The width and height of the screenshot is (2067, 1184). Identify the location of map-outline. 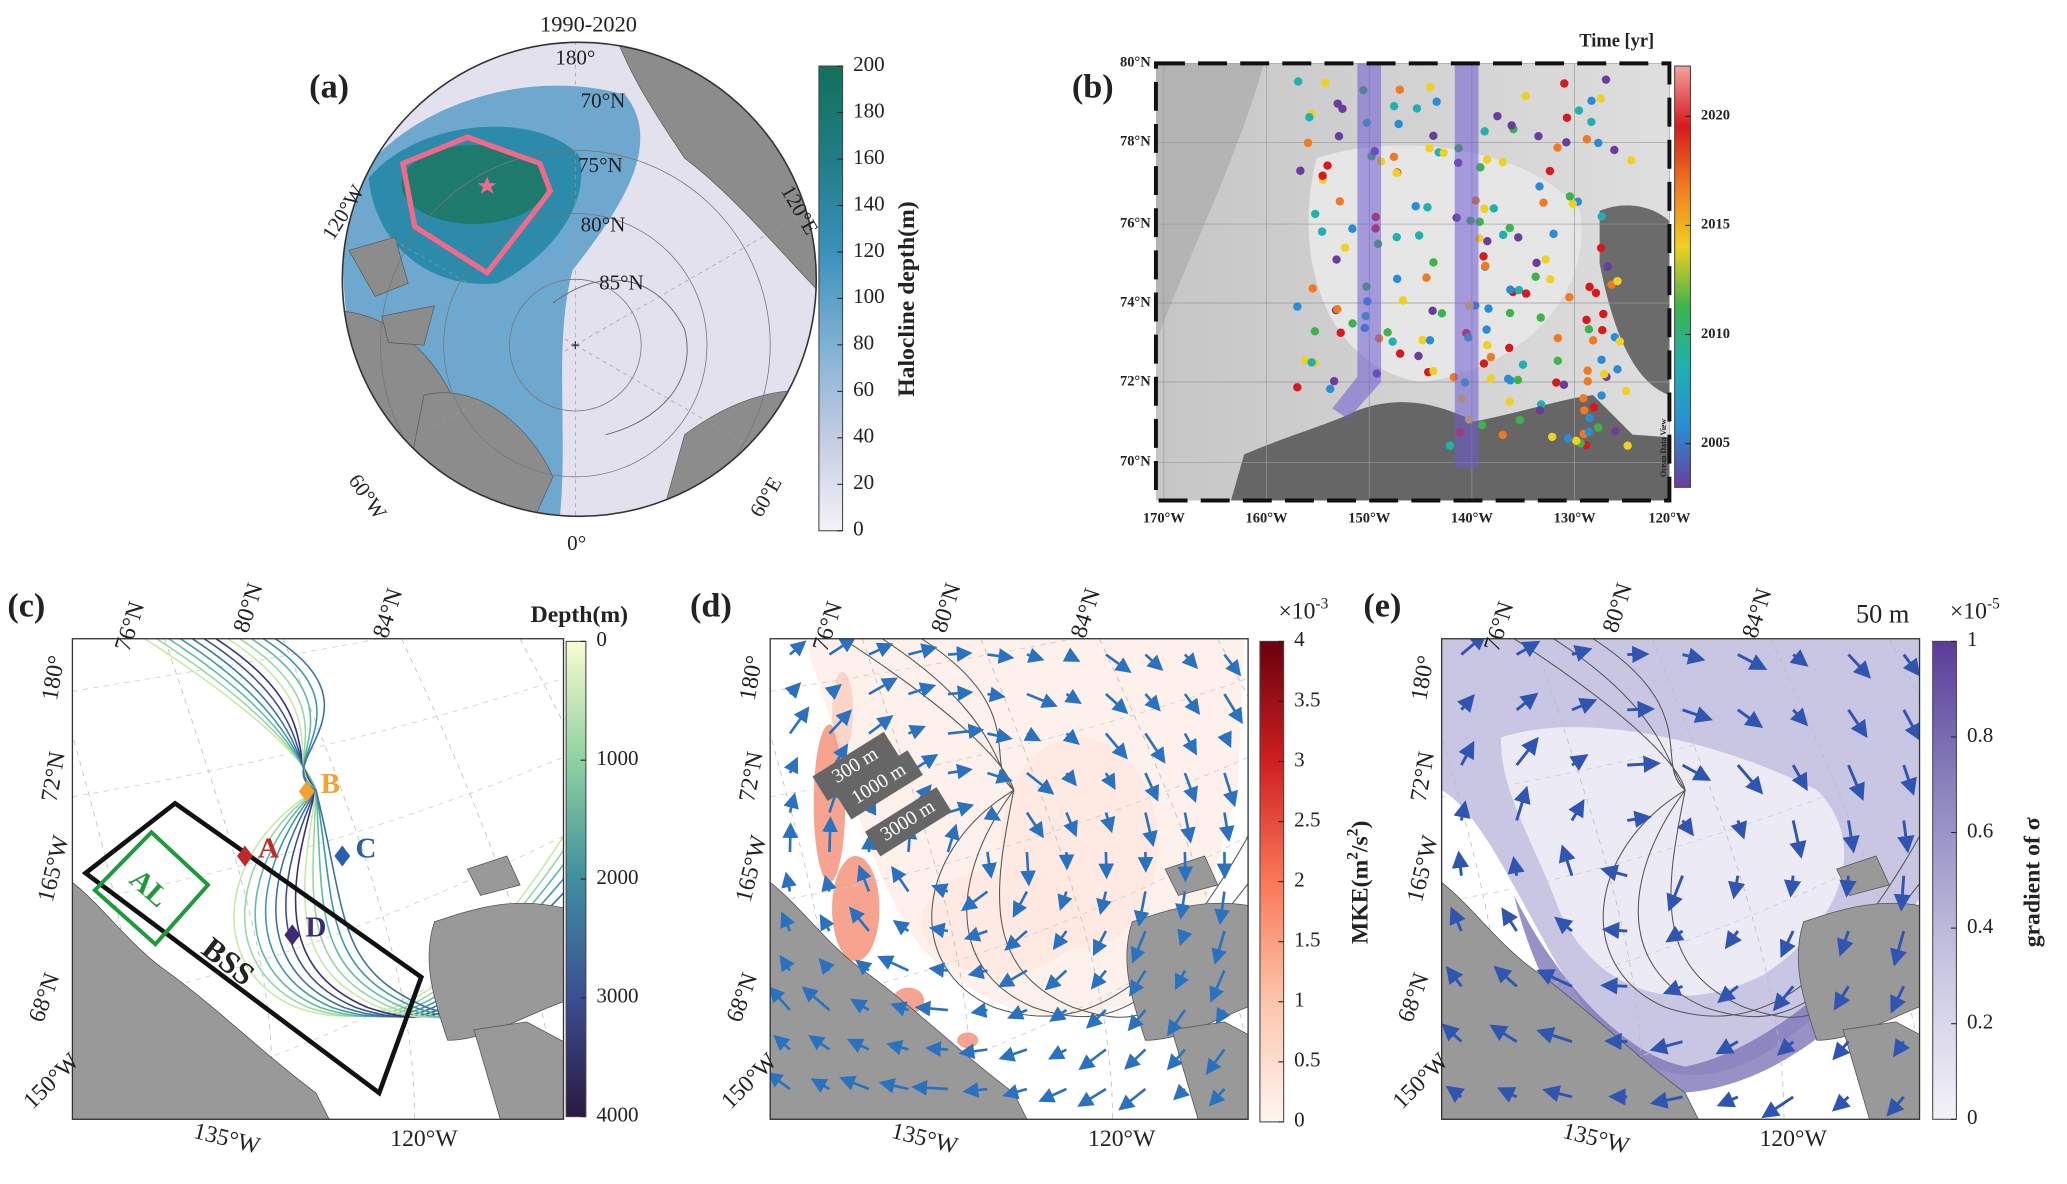
(579, 279).